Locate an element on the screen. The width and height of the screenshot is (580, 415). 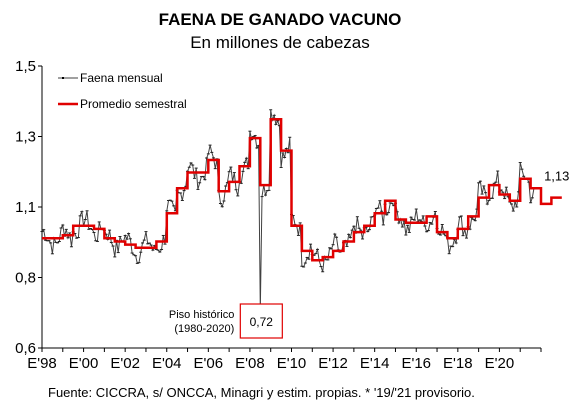
floor-value-box is located at coordinates (261, 321).